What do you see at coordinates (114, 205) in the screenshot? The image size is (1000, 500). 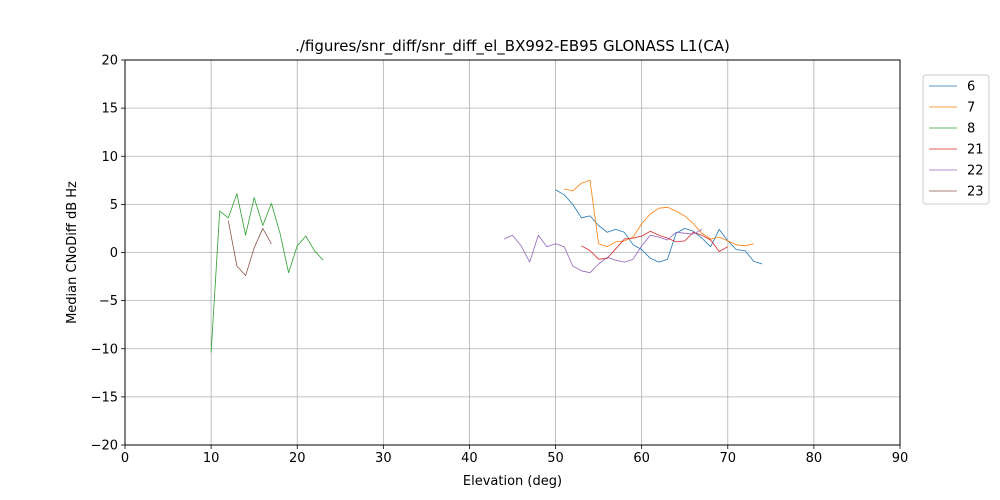 I see `y-tick-label: 5` at bounding box center [114, 205].